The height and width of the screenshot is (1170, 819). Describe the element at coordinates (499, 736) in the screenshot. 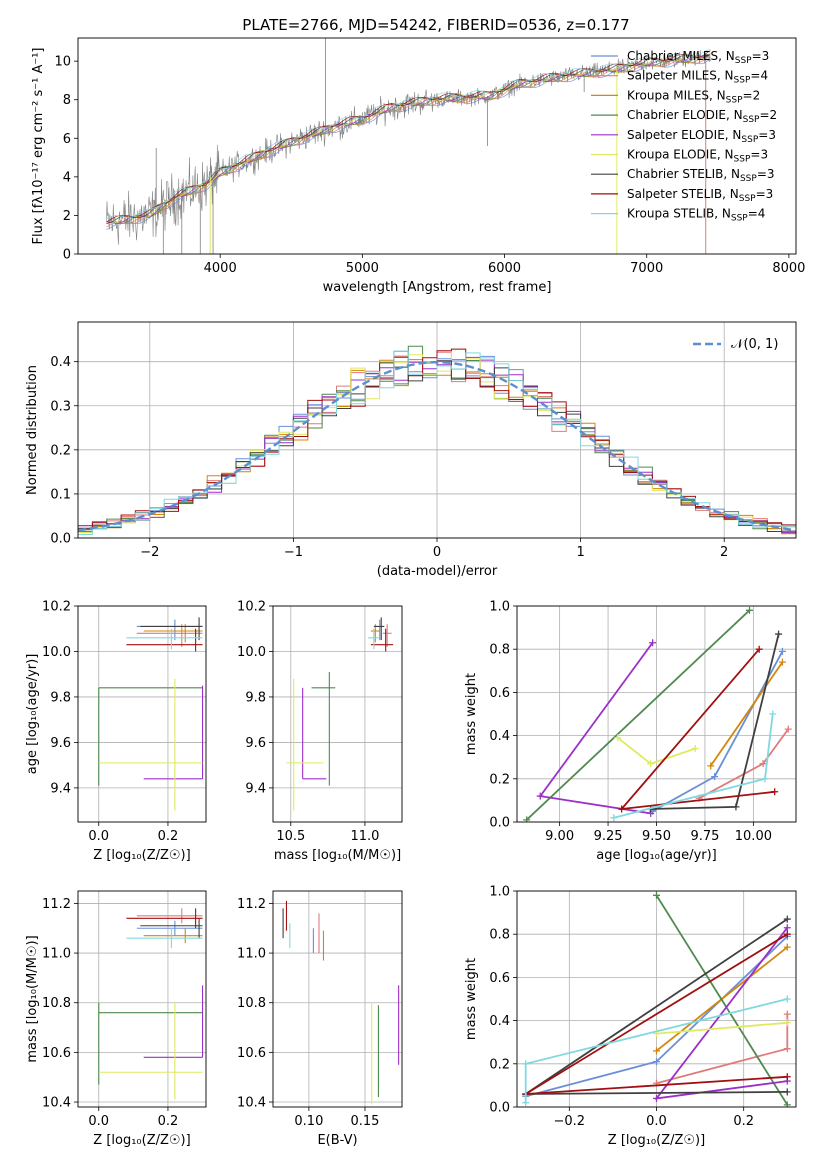

I see `y-tick-label: 0.4` at that location.